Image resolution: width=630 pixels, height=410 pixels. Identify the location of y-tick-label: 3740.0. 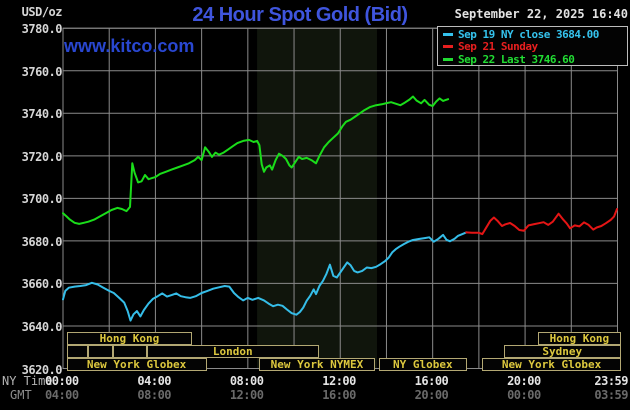
(42, 114).